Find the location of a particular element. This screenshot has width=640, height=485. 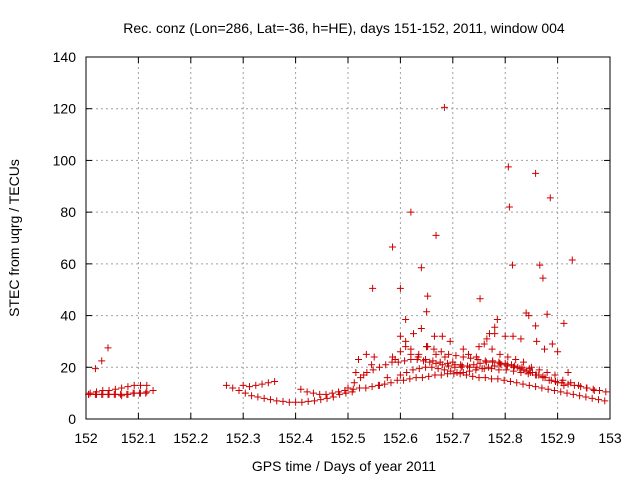

x-tick-label: 152.2 is located at coordinates (190, 438).